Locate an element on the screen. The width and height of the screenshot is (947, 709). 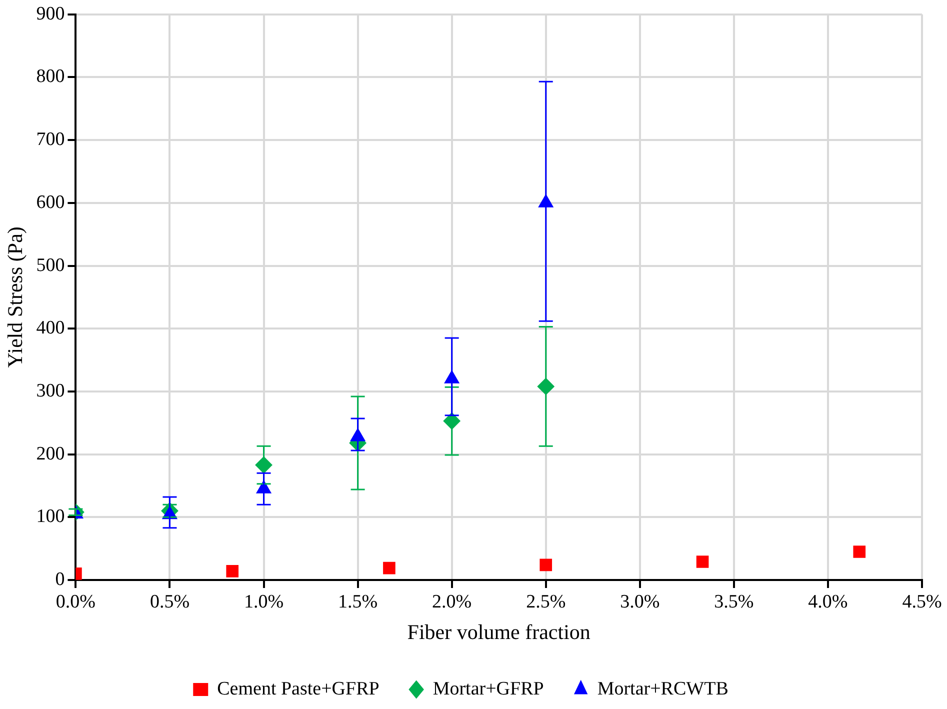
x-tick-label: 0.0% is located at coordinates (76, 601).